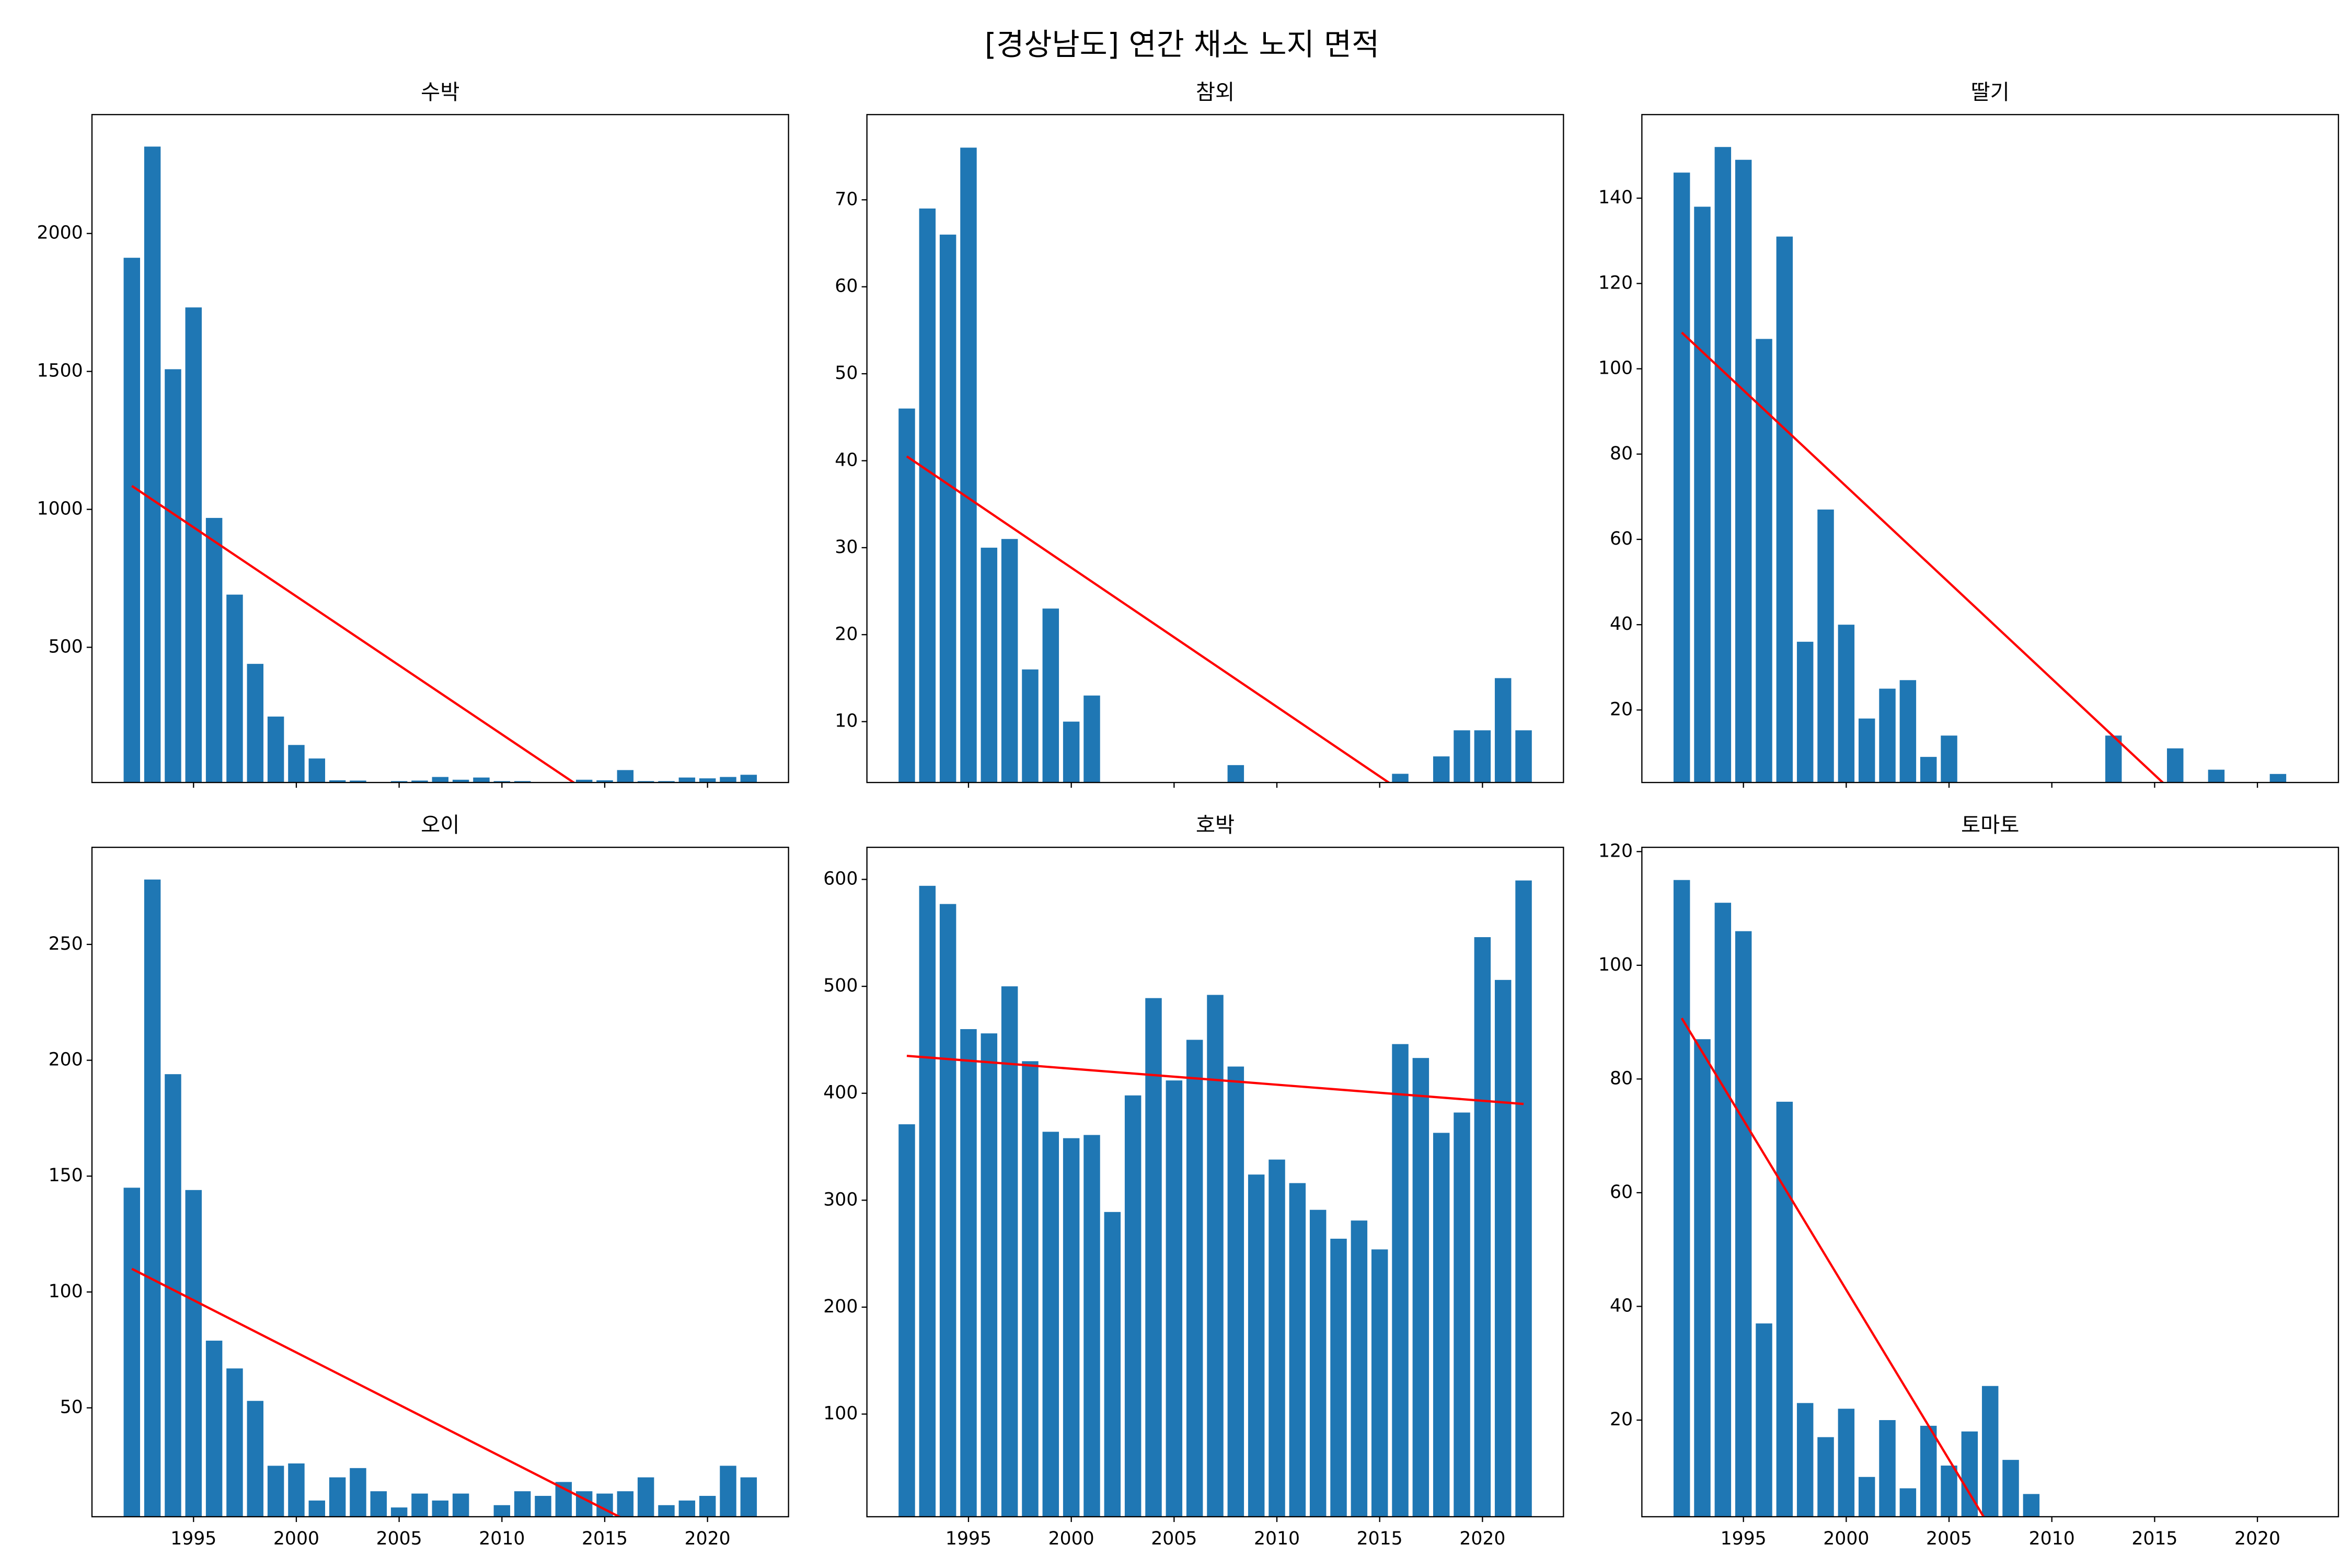 This screenshot has height=1568, width=2352. I want to click on y-tick-label: 80, so click(1621, 453).